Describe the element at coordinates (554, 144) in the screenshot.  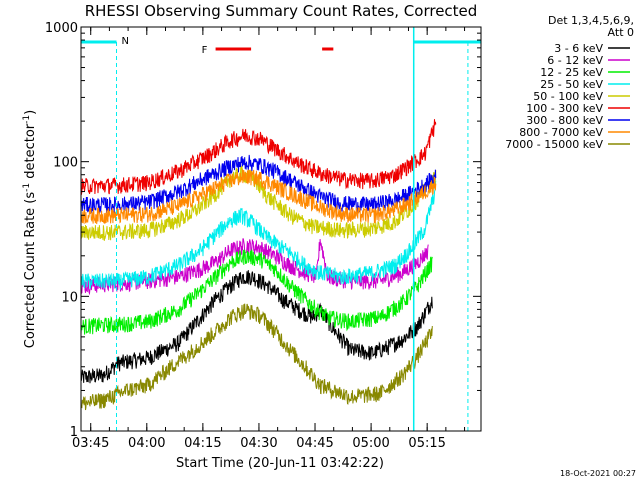
I see `legend-label-7000-15000kev: 7000 - 15000 keV` at that location.